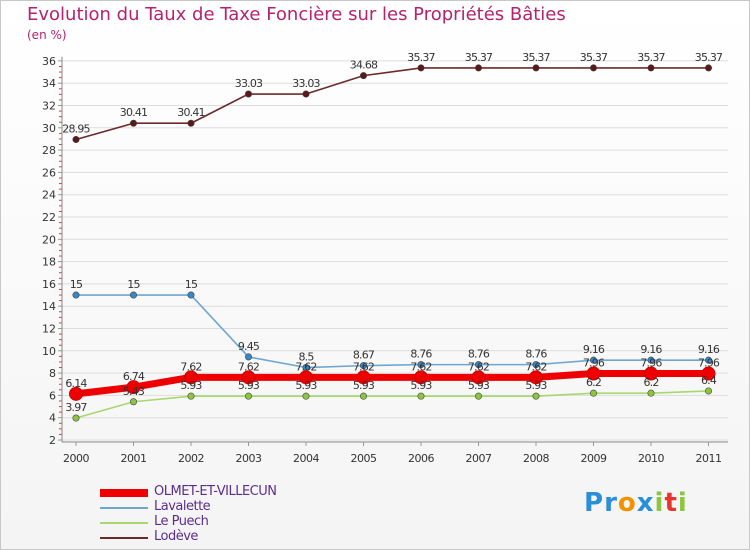 This screenshot has width=750, height=550. I want to click on y-axis-unit-label: (en %), so click(47, 35).